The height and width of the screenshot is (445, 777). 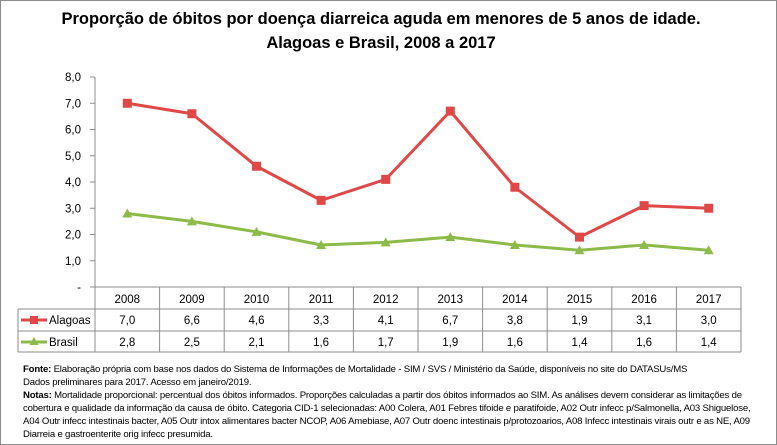 What do you see at coordinates (73, 104) in the screenshot?
I see `y-tick-label: 7,0` at bounding box center [73, 104].